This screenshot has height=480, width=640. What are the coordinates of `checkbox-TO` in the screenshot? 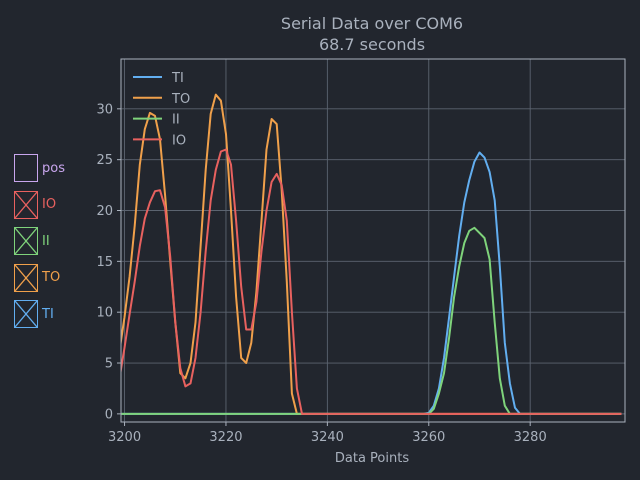 It's located at (26, 277).